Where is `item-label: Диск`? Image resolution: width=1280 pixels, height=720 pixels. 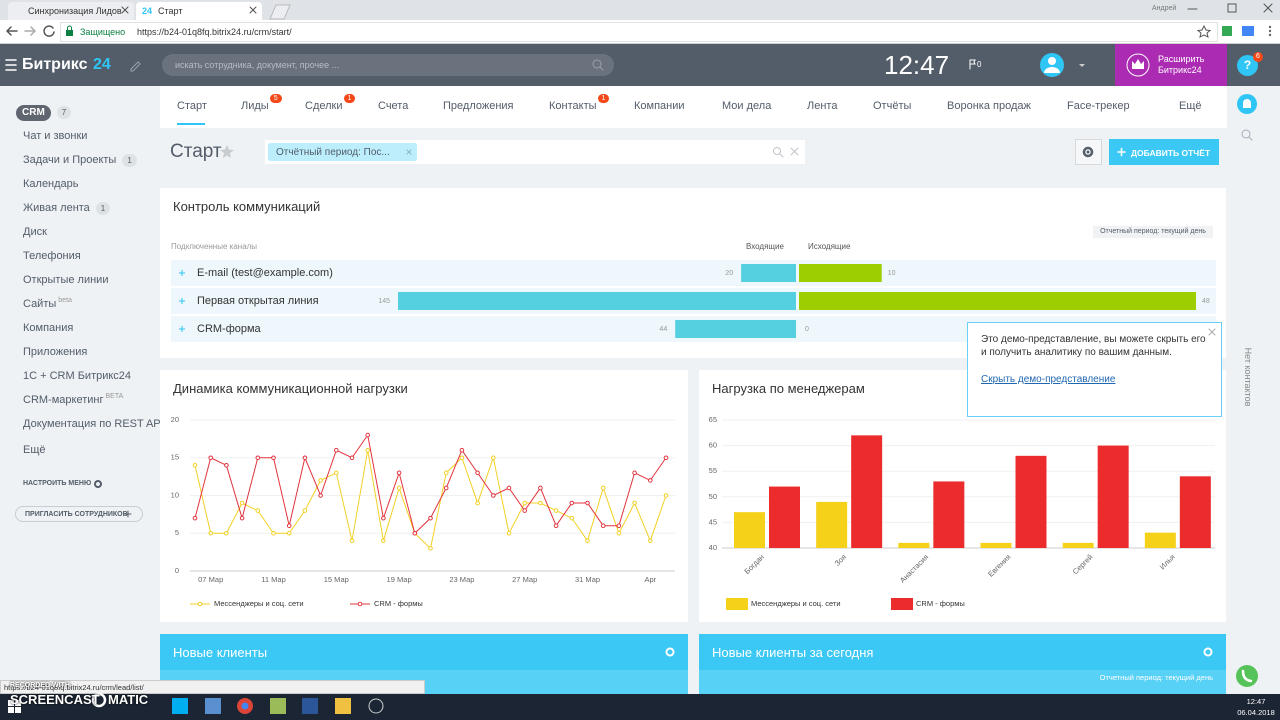
item-label: Диск is located at coordinates (35, 232).